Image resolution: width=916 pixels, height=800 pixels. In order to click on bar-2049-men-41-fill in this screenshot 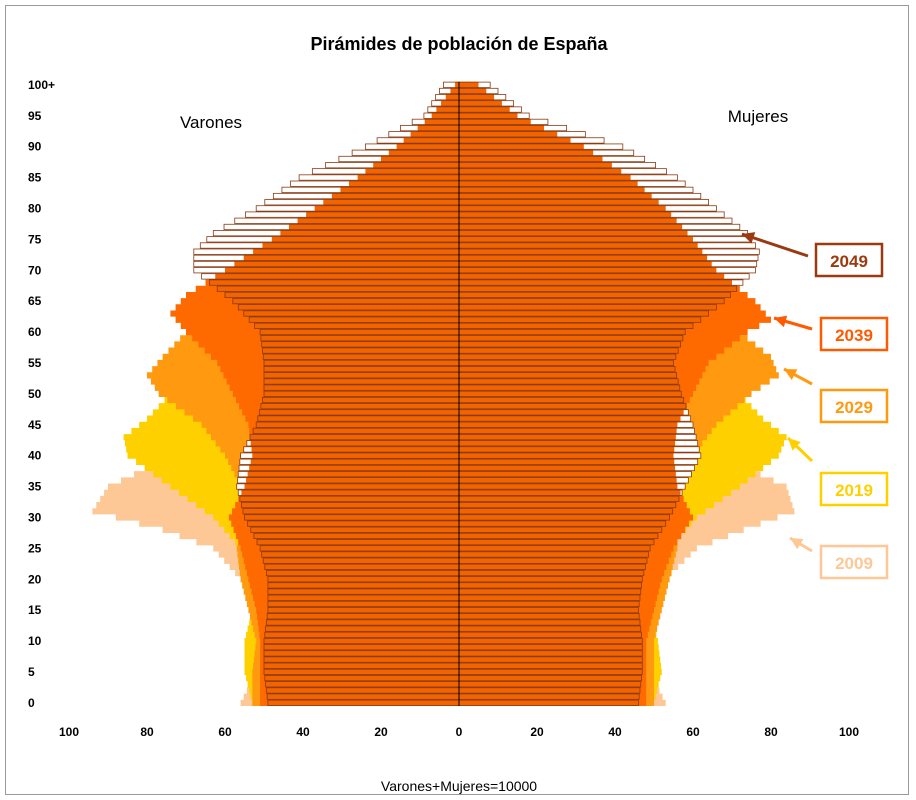, I will do `click(355, 449)`.